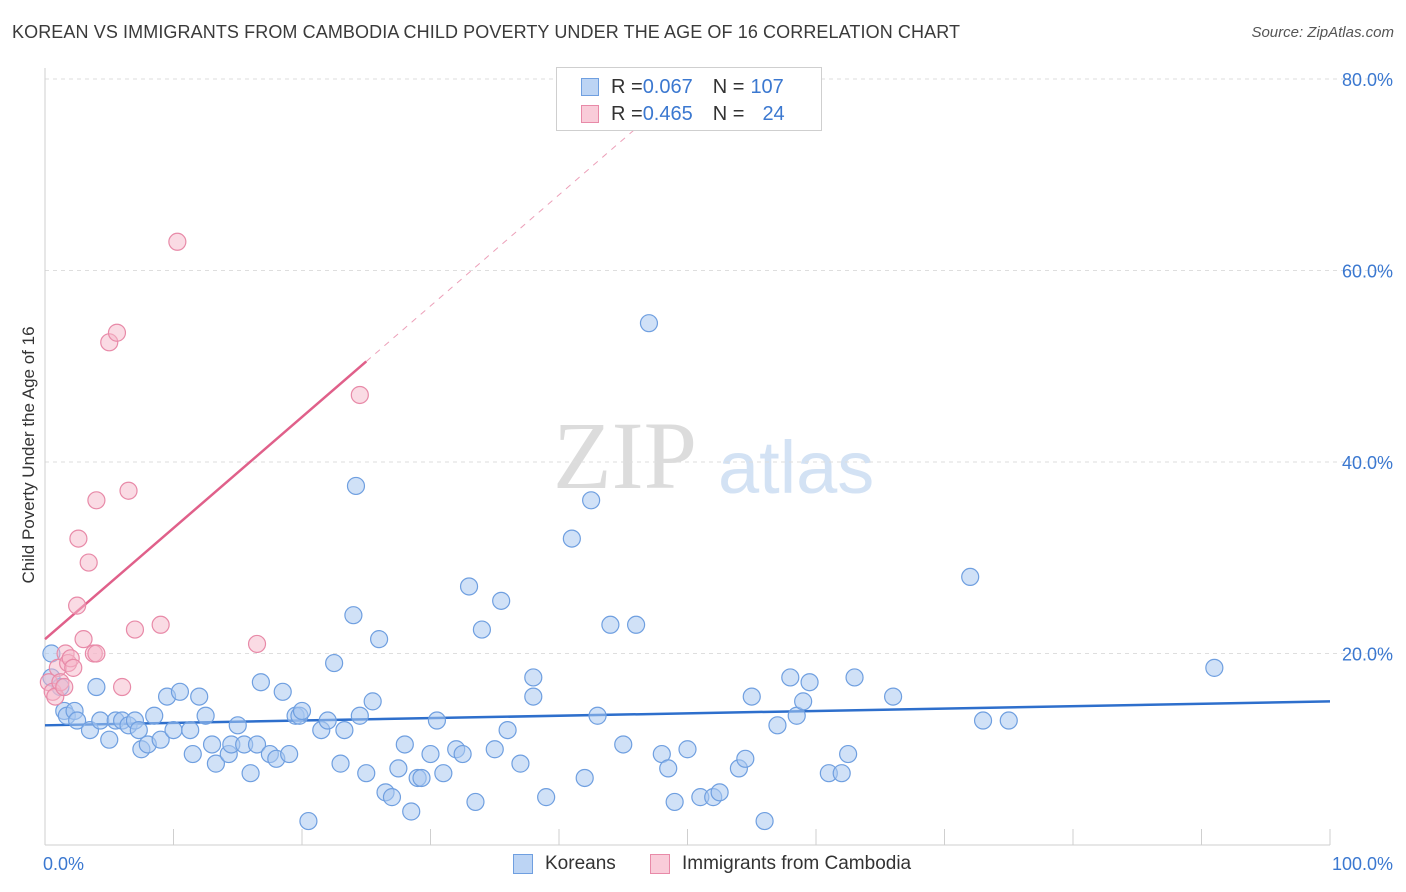 This screenshot has height=892, width=1406. I want to click on series-cambodia, so click(204, 469).